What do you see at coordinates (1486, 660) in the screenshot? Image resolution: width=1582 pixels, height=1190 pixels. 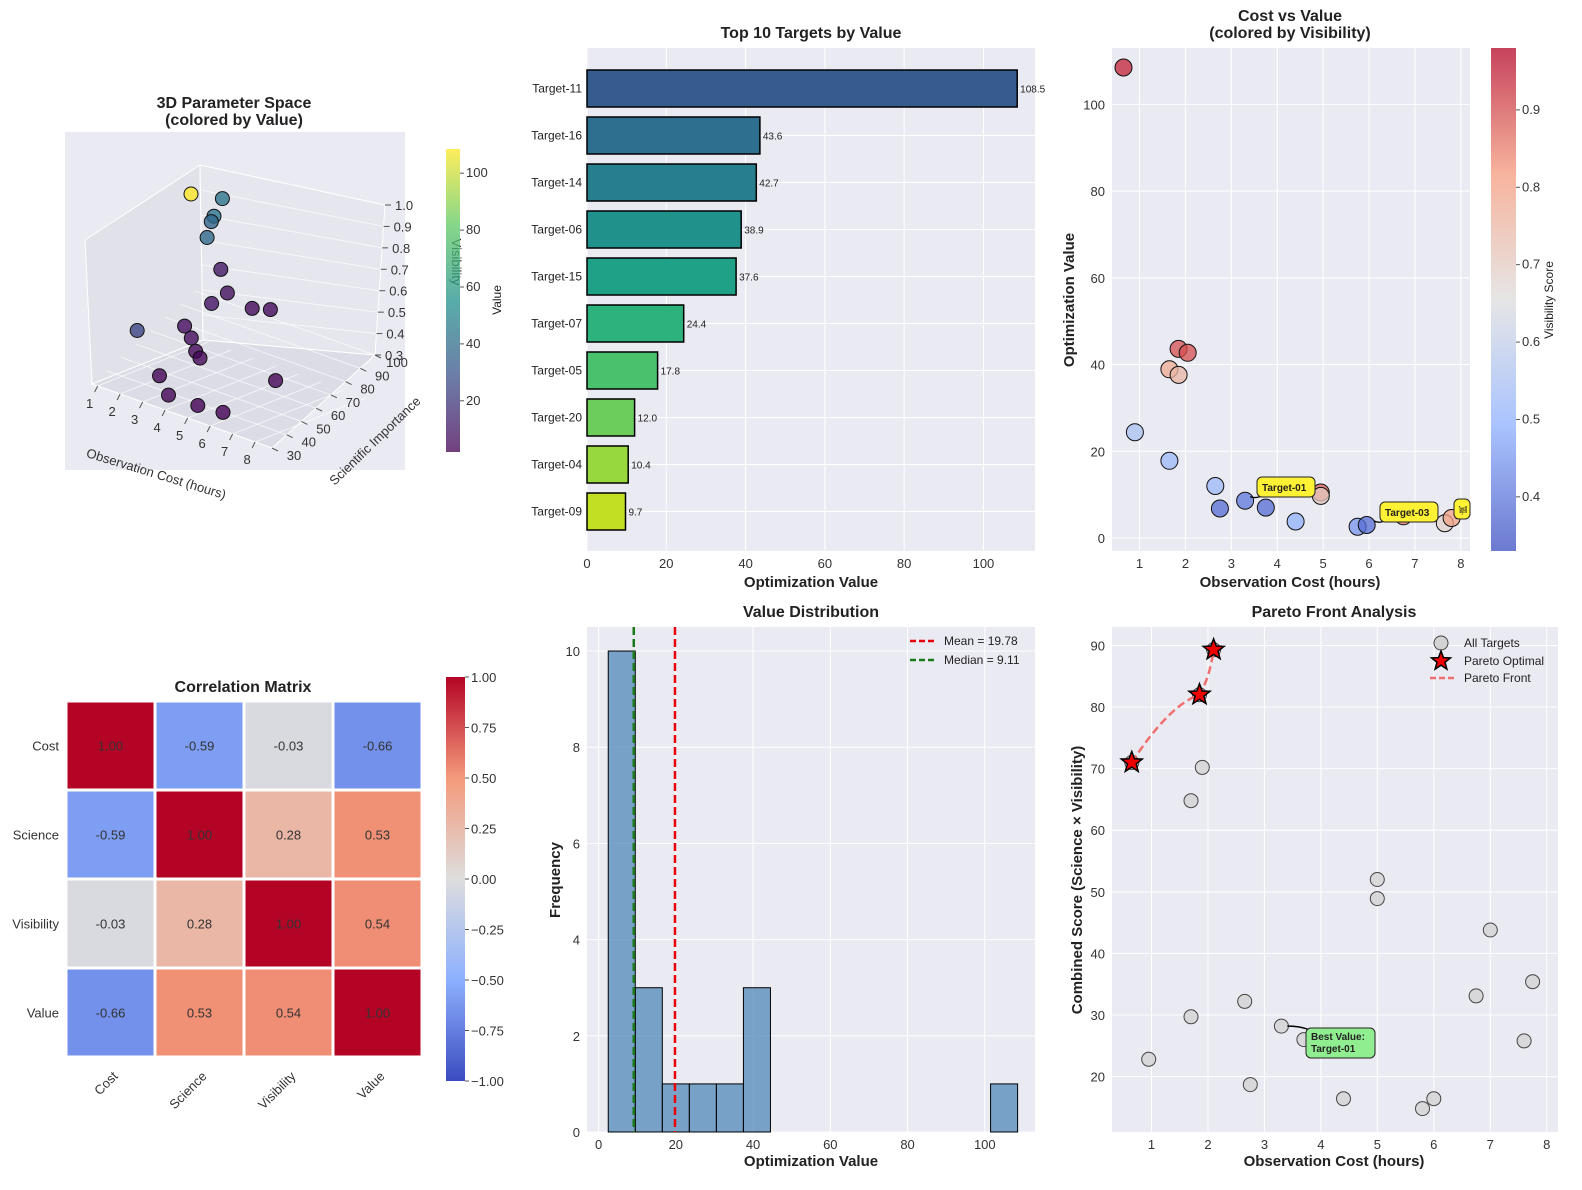 I see `p6-legend: All Targets Pareto Optimal Pareto Front` at bounding box center [1486, 660].